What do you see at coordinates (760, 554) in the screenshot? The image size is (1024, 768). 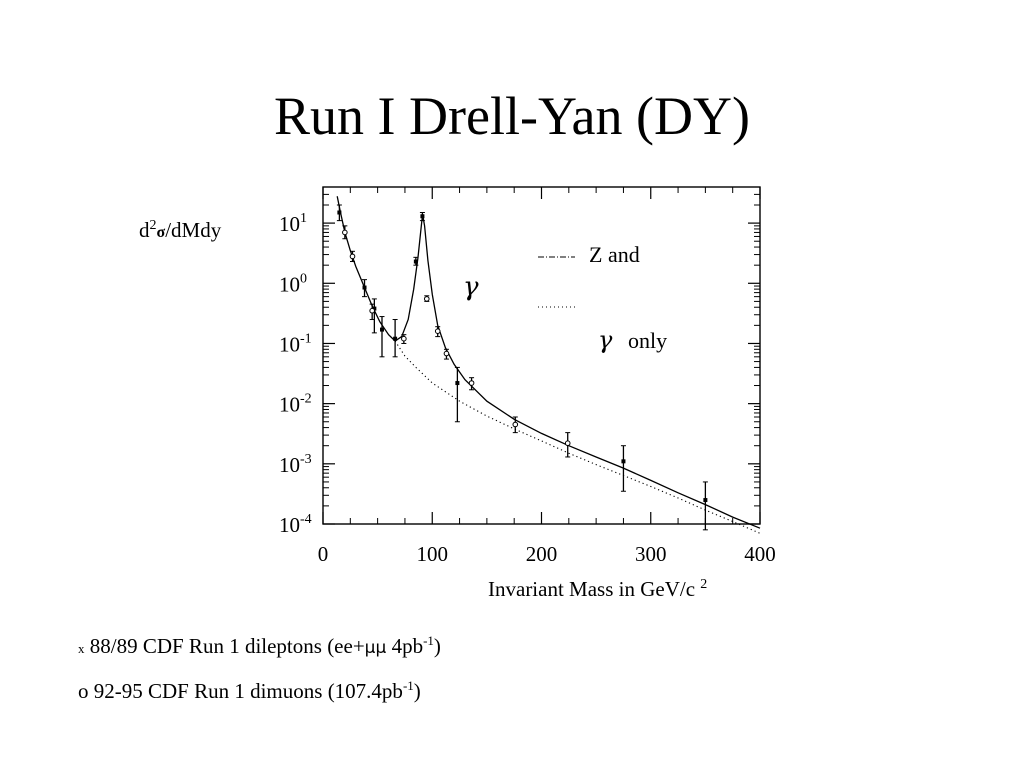 I see `x-tick-label: 400` at bounding box center [760, 554].